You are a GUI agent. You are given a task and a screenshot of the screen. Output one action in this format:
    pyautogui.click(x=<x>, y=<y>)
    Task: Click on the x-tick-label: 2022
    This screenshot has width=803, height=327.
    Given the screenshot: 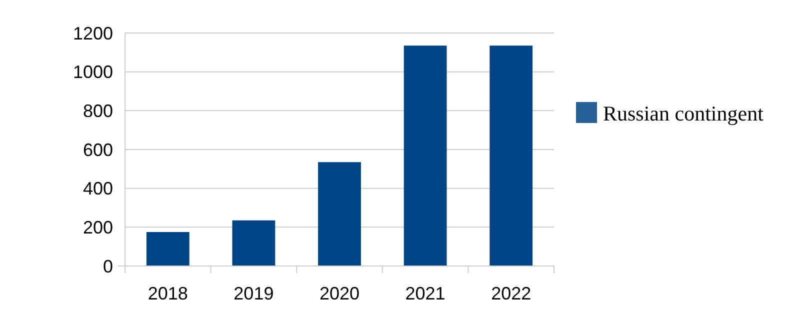 What is the action you would take?
    pyautogui.click(x=511, y=293)
    